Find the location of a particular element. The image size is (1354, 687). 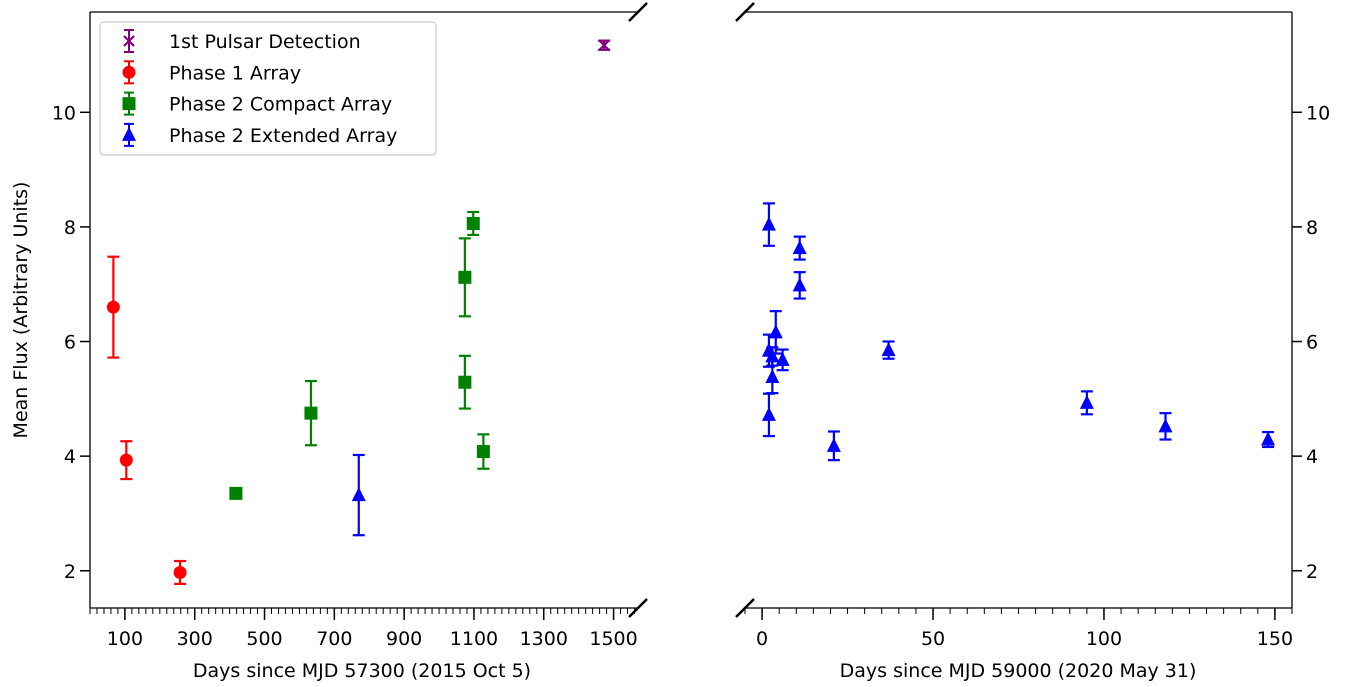

legend-label: 1st Pulsar Detection is located at coordinates (265, 42).